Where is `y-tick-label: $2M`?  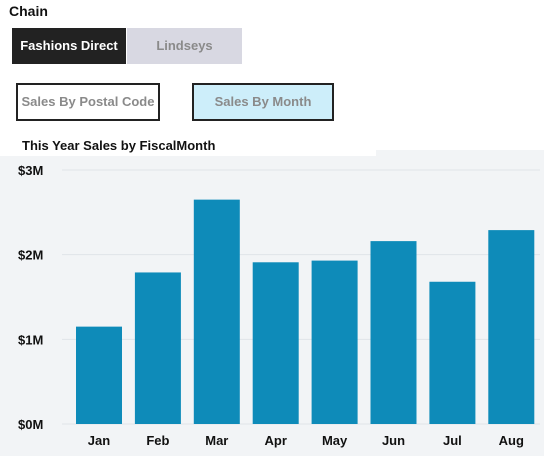
y-tick-label: $2M is located at coordinates (30, 255).